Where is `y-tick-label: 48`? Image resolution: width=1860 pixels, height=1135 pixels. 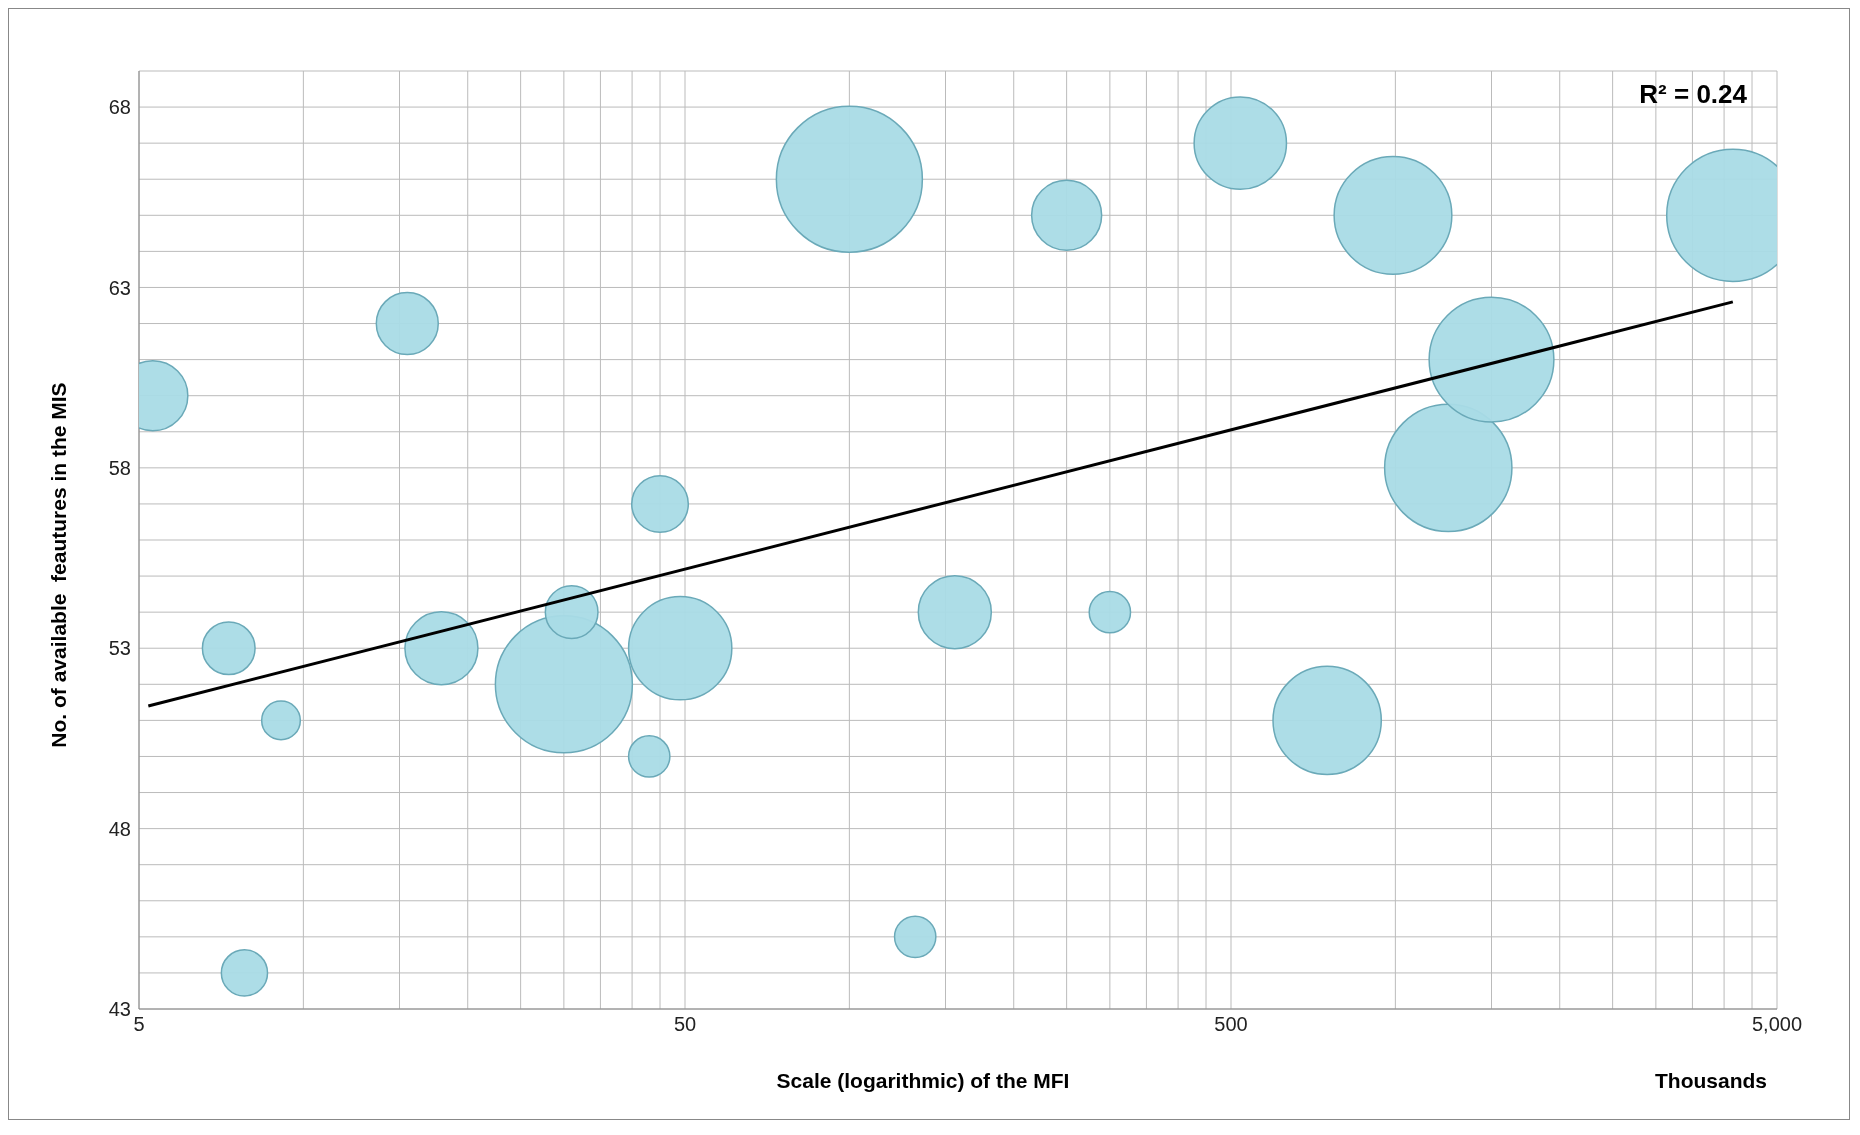 y-tick-label: 48 is located at coordinates (119, 828).